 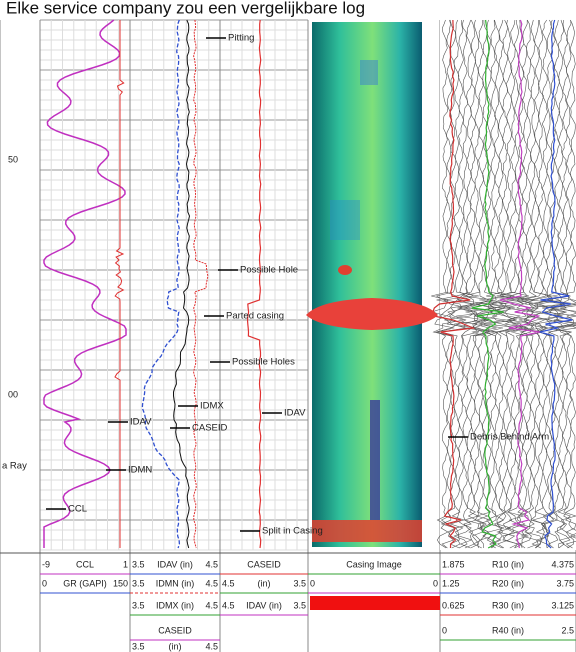 I want to click on annotation: Possible Holes, so click(x=263, y=362).